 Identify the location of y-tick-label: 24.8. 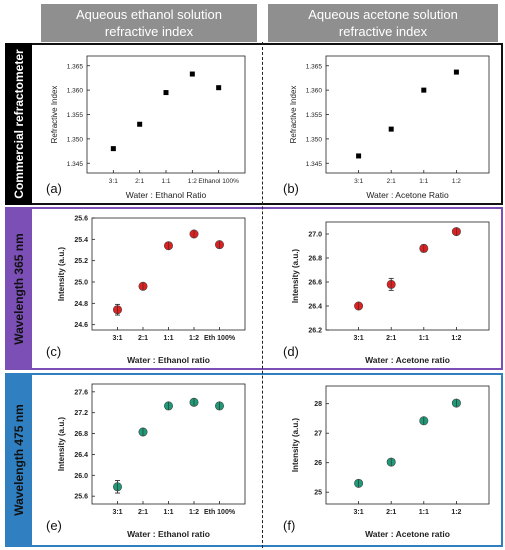
(81, 304).